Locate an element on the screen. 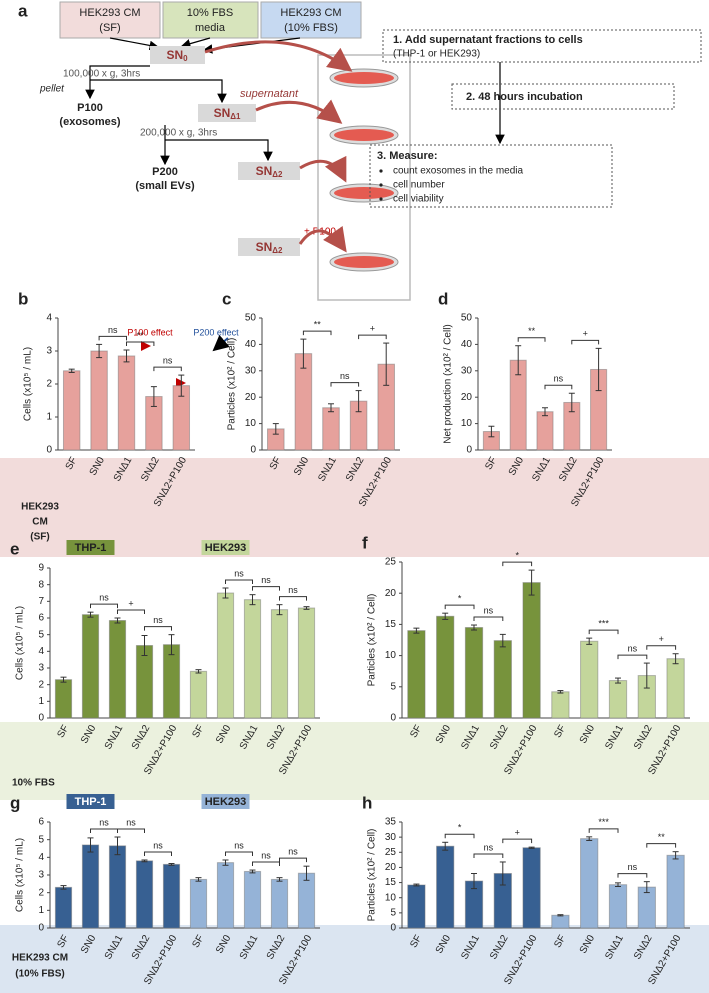 This screenshot has width=709, height=993. source-box is located at coordinates (311, 20).